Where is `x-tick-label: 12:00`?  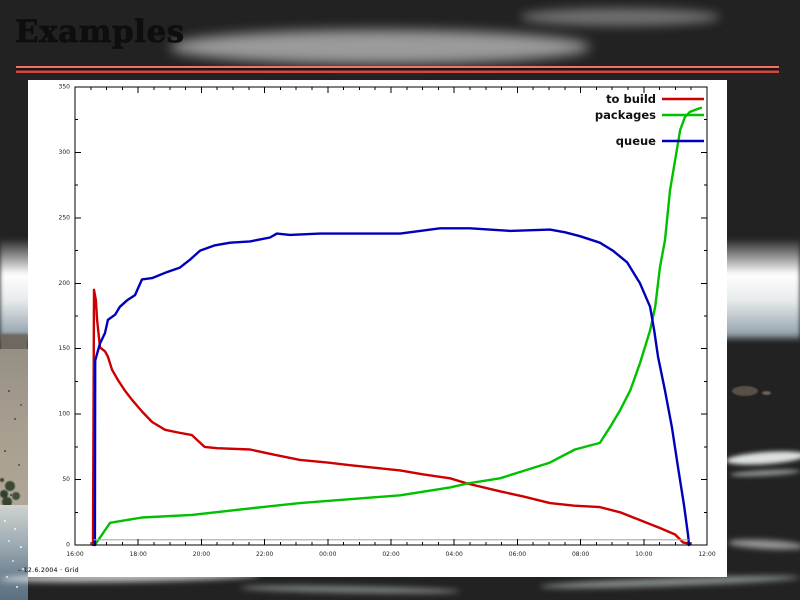
x-tick-label: 12:00 is located at coordinates (706, 554).